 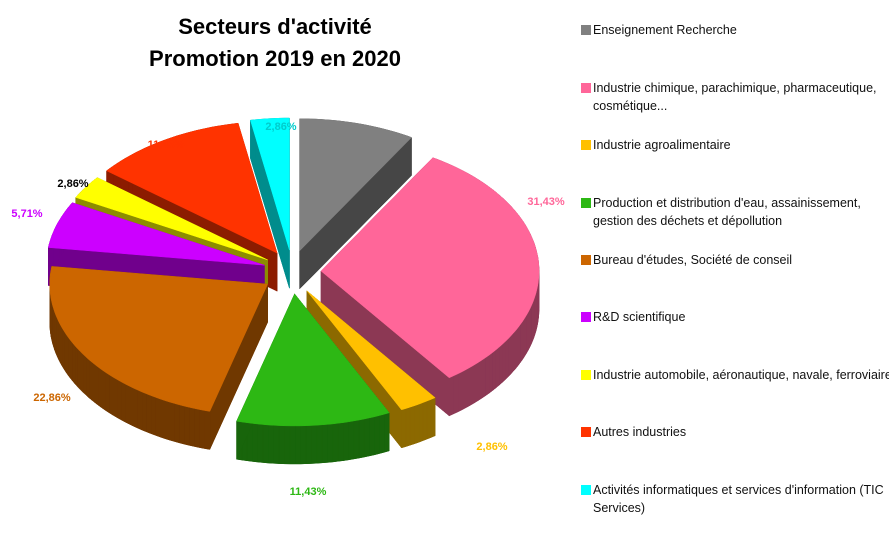 What do you see at coordinates (308, 492) in the screenshot?
I see `data-label: 11,43%` at bounding box center [308, 492].